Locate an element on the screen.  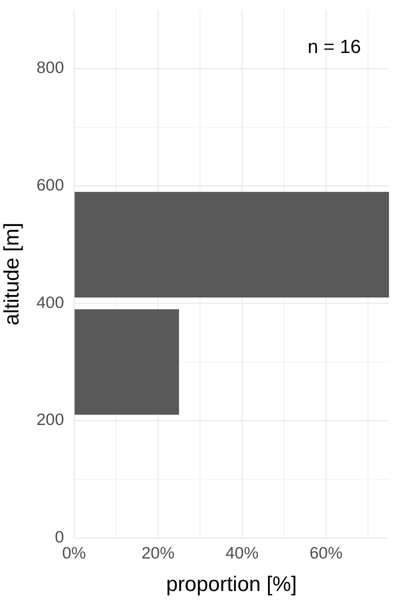
x-tick-label: 20% is located at coordinates (158, 553).